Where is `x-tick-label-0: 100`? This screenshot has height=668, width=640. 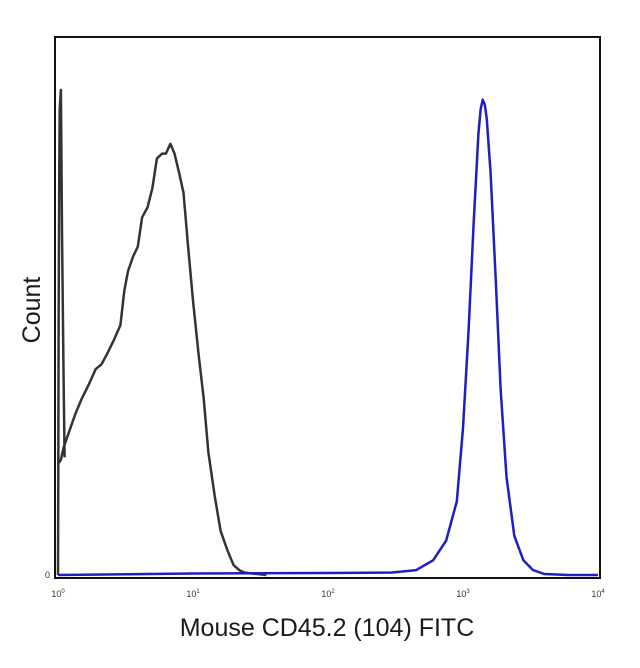 x-tick-label-0: 100 is located at coordinates (58, 594).